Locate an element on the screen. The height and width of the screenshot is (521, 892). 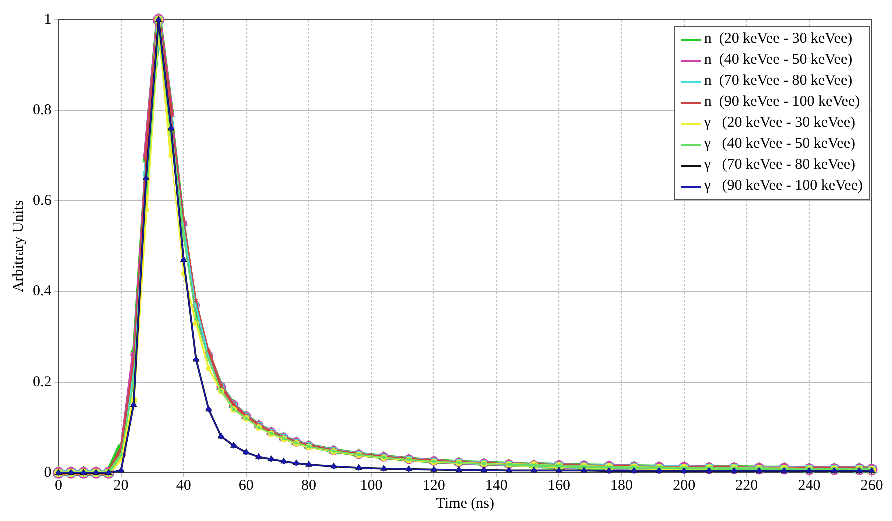
x-tick-label: 40 is located at coordinates (184, 486).